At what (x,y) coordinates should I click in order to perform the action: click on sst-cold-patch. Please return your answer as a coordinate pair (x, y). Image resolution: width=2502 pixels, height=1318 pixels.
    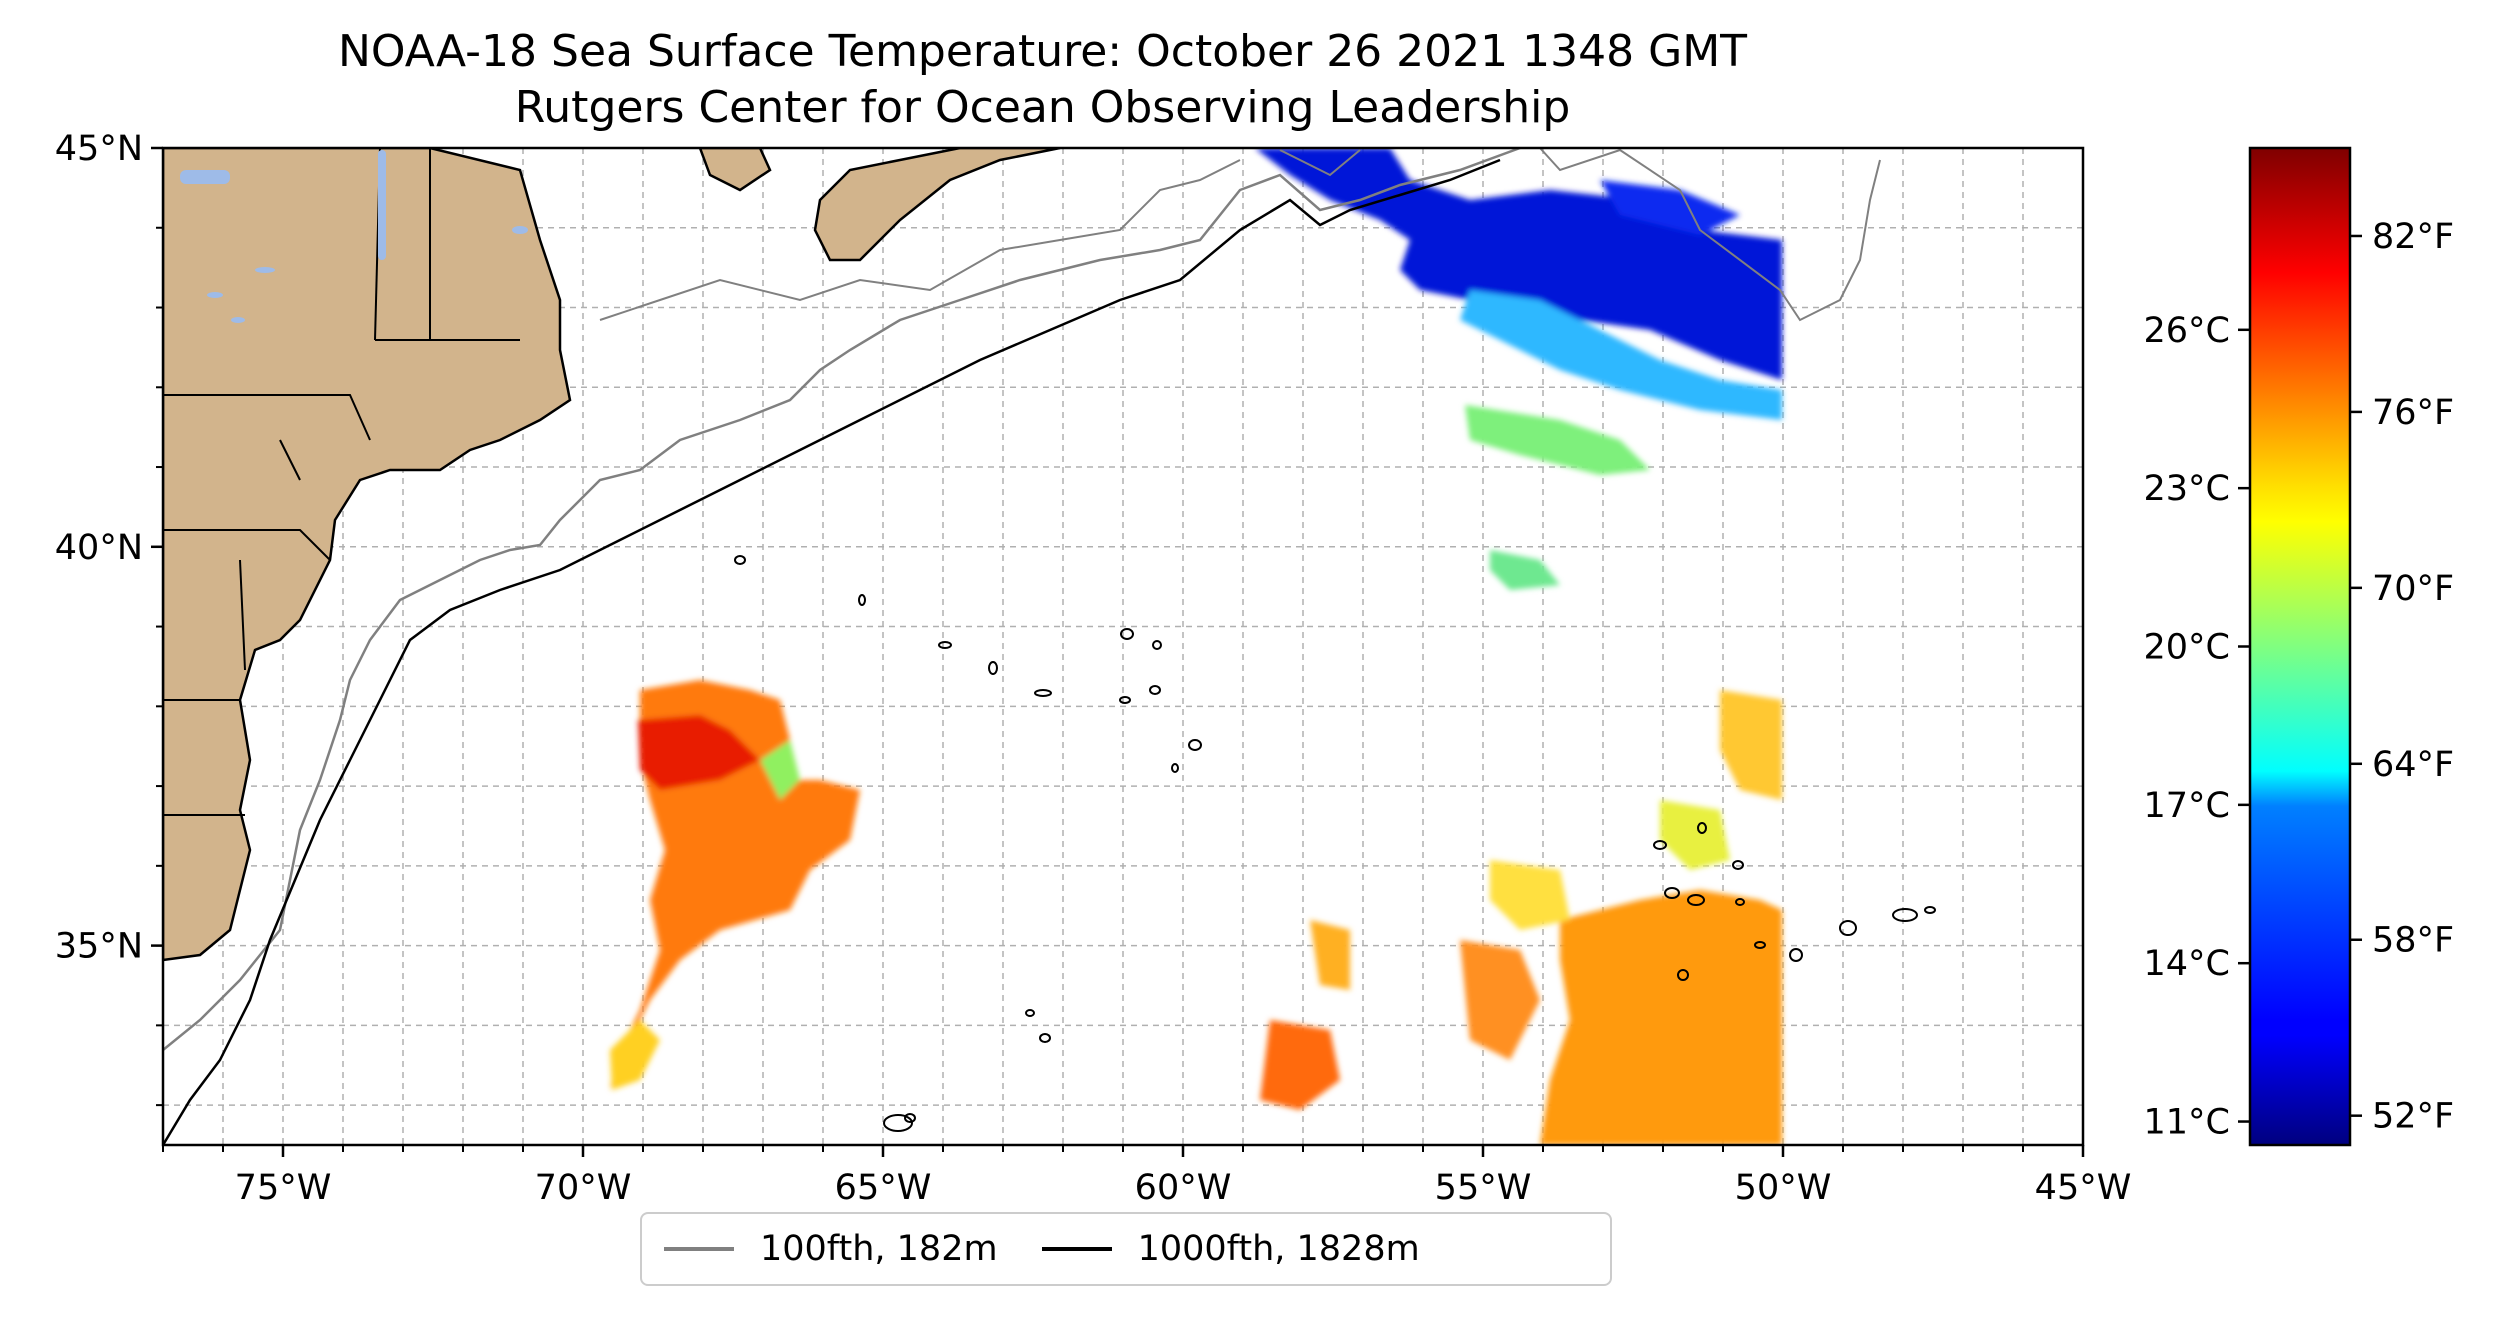
    Looking at the image, I should click on (1670, 207).